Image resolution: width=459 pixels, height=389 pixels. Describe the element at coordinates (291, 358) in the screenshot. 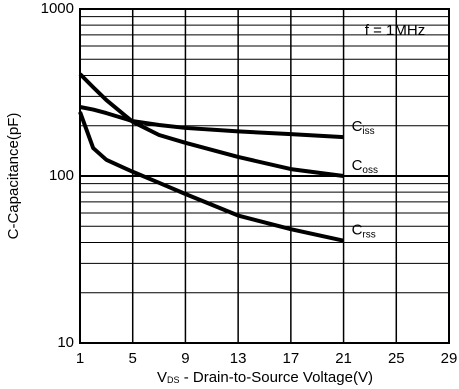

I see `x-tick-label: 17` at that location.